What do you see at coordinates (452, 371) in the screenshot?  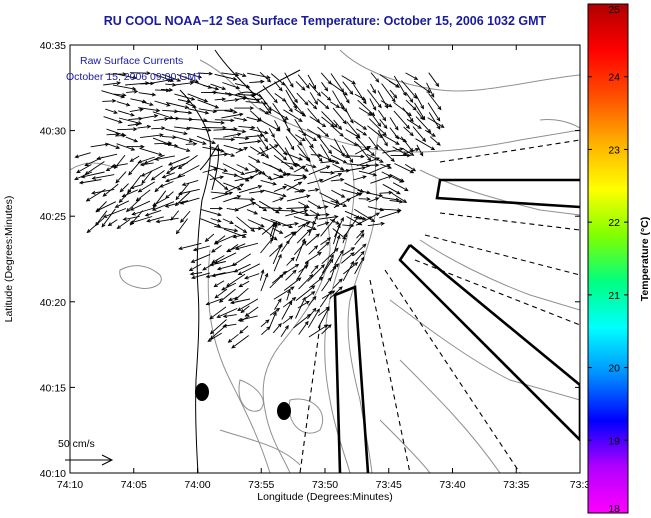 I see `dashed-line` at bounding box center [452, 371].